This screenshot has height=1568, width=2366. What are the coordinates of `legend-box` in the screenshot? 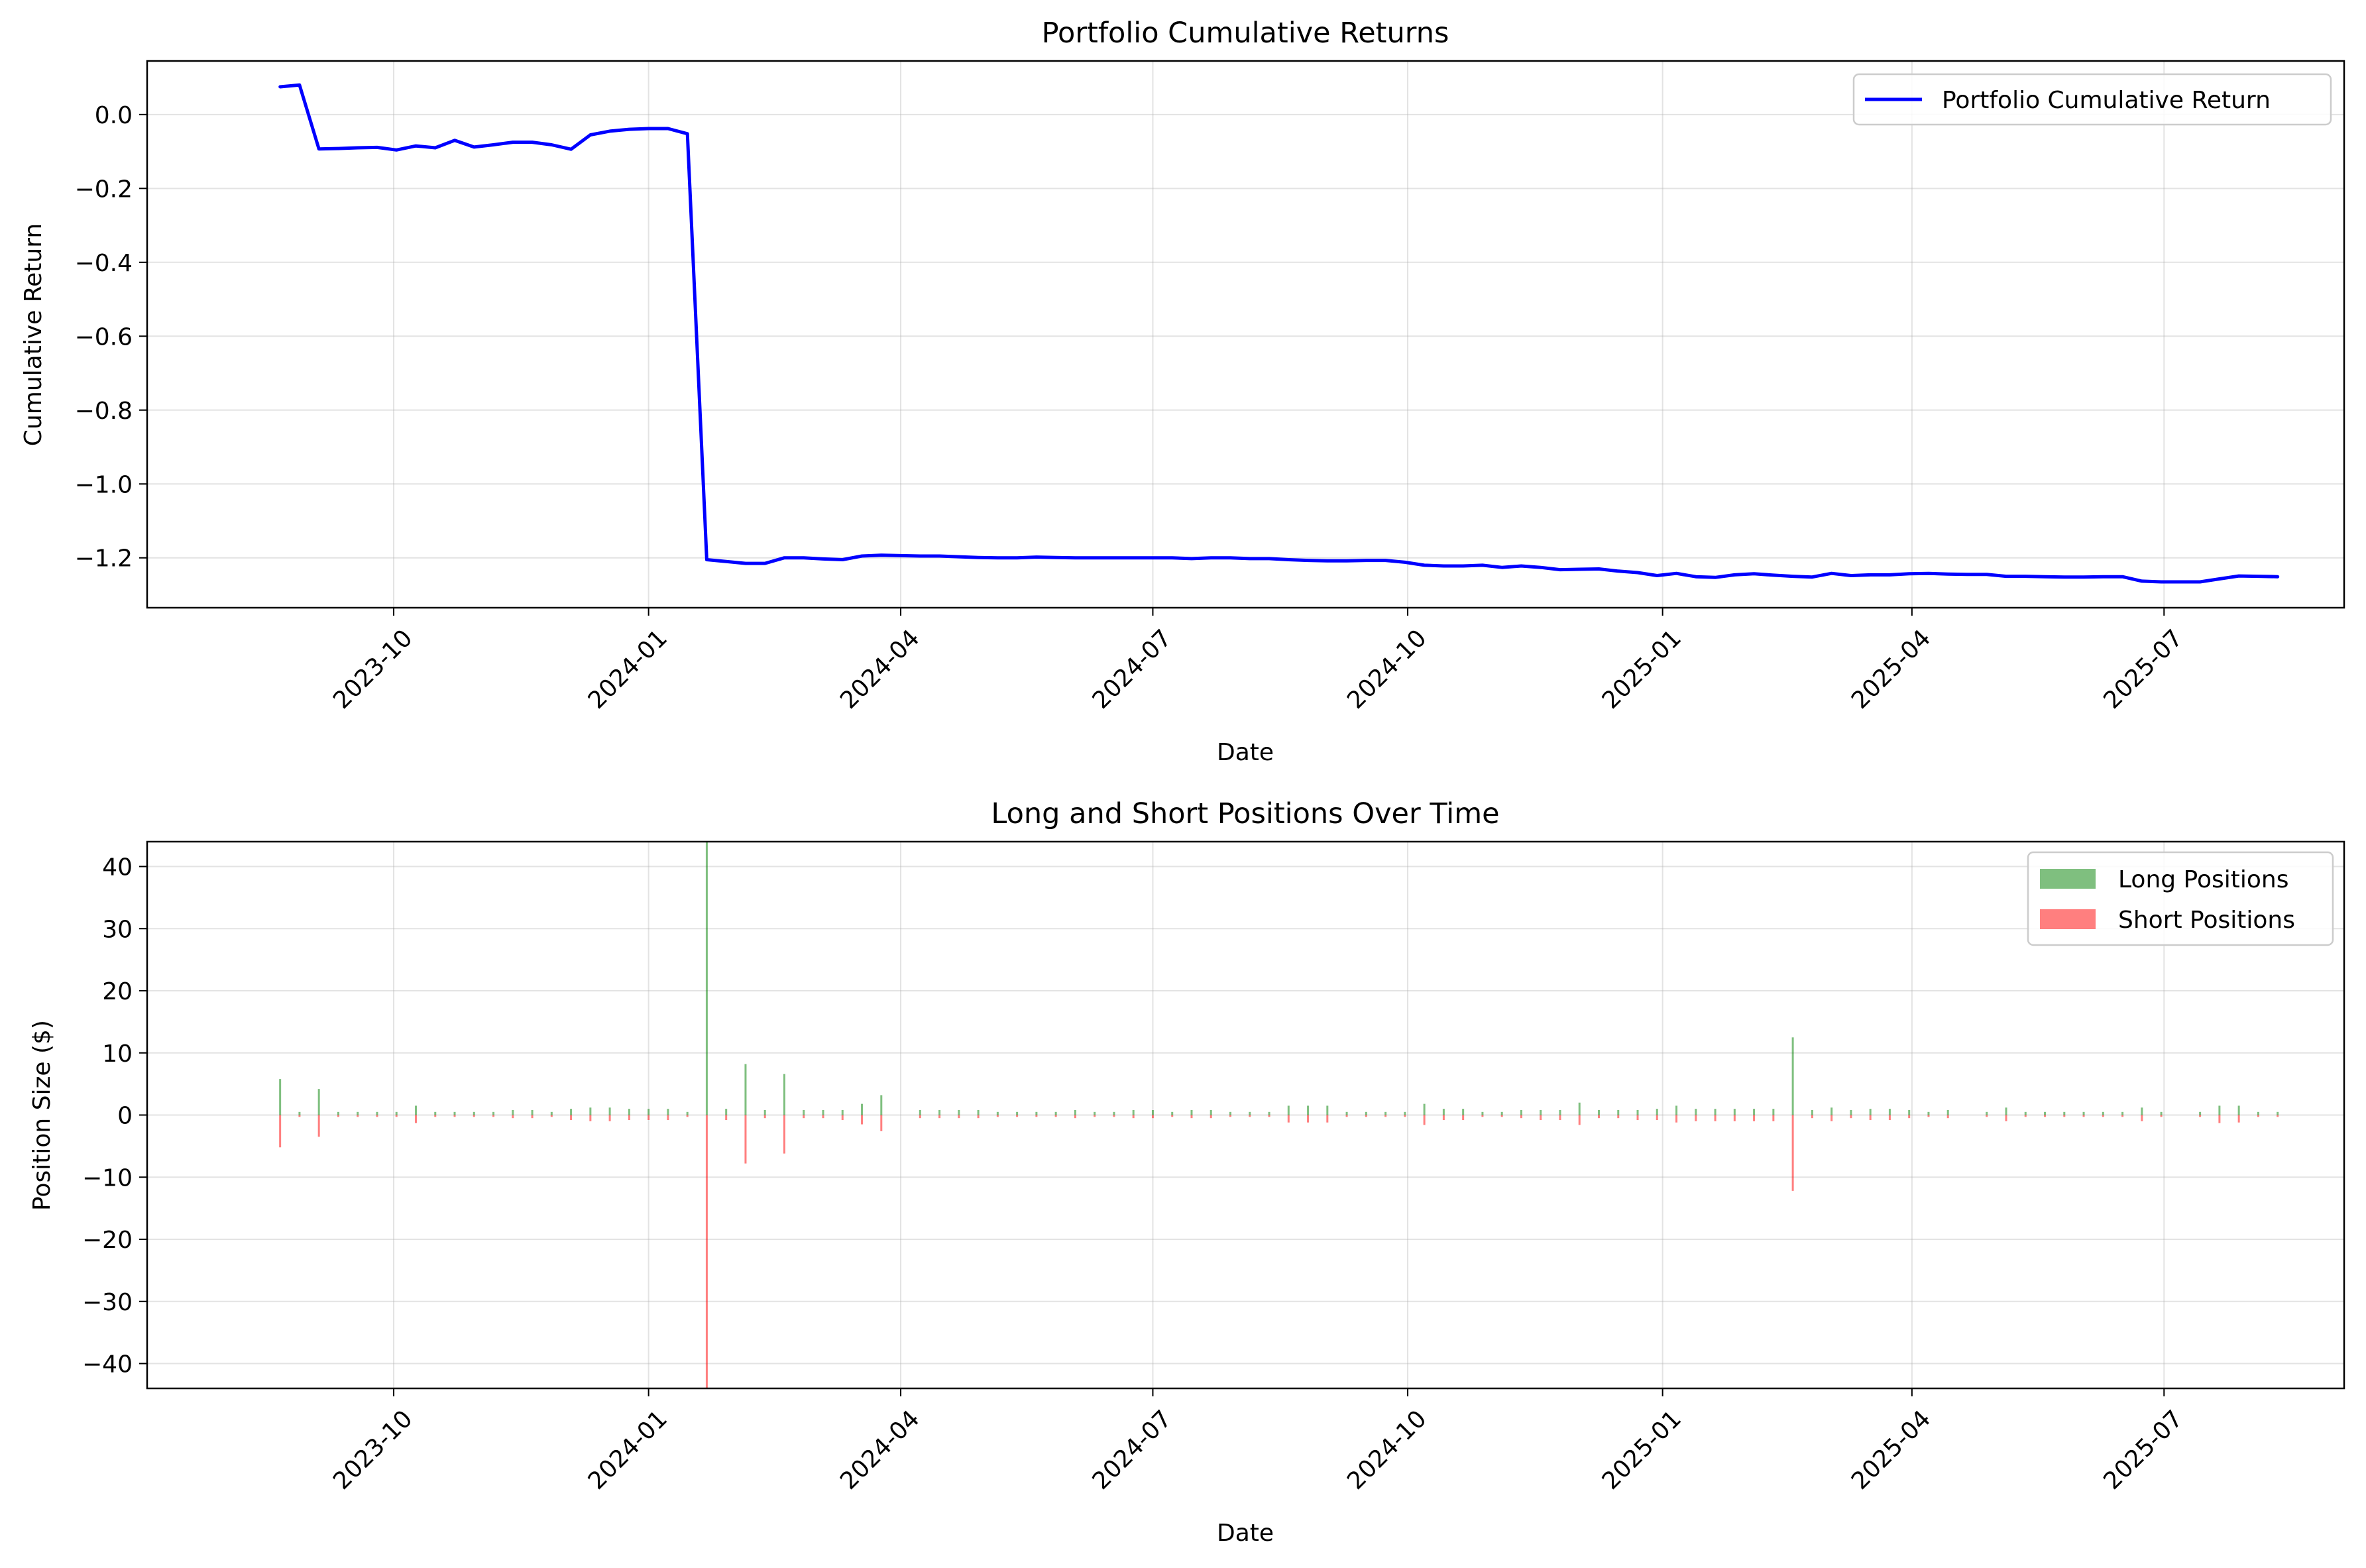 It's located at (2180, 898).